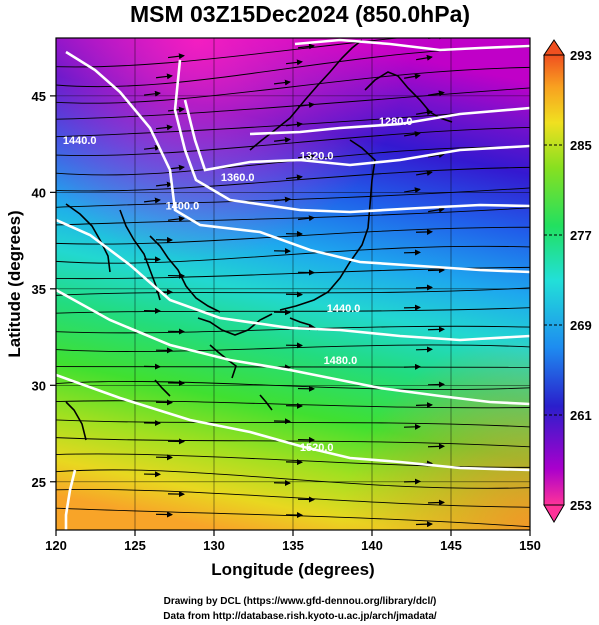 The width and height of the screenshot is (599, 625). Describe the element at coordinates (581, 145) in the screenshot. I see `colorbar-tick-label: 285` at that location.